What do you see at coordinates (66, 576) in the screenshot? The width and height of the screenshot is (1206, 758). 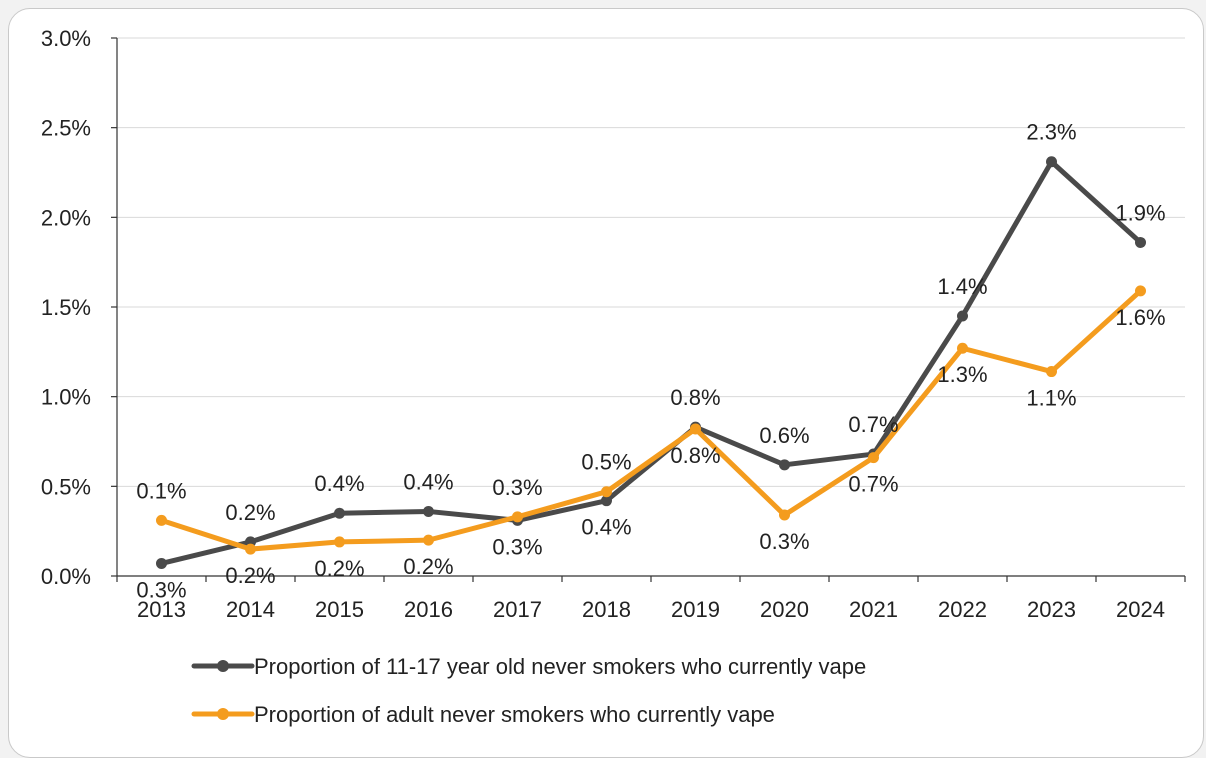 I see `y-tick-label: 0.0%` at bounding box center [66, 576].